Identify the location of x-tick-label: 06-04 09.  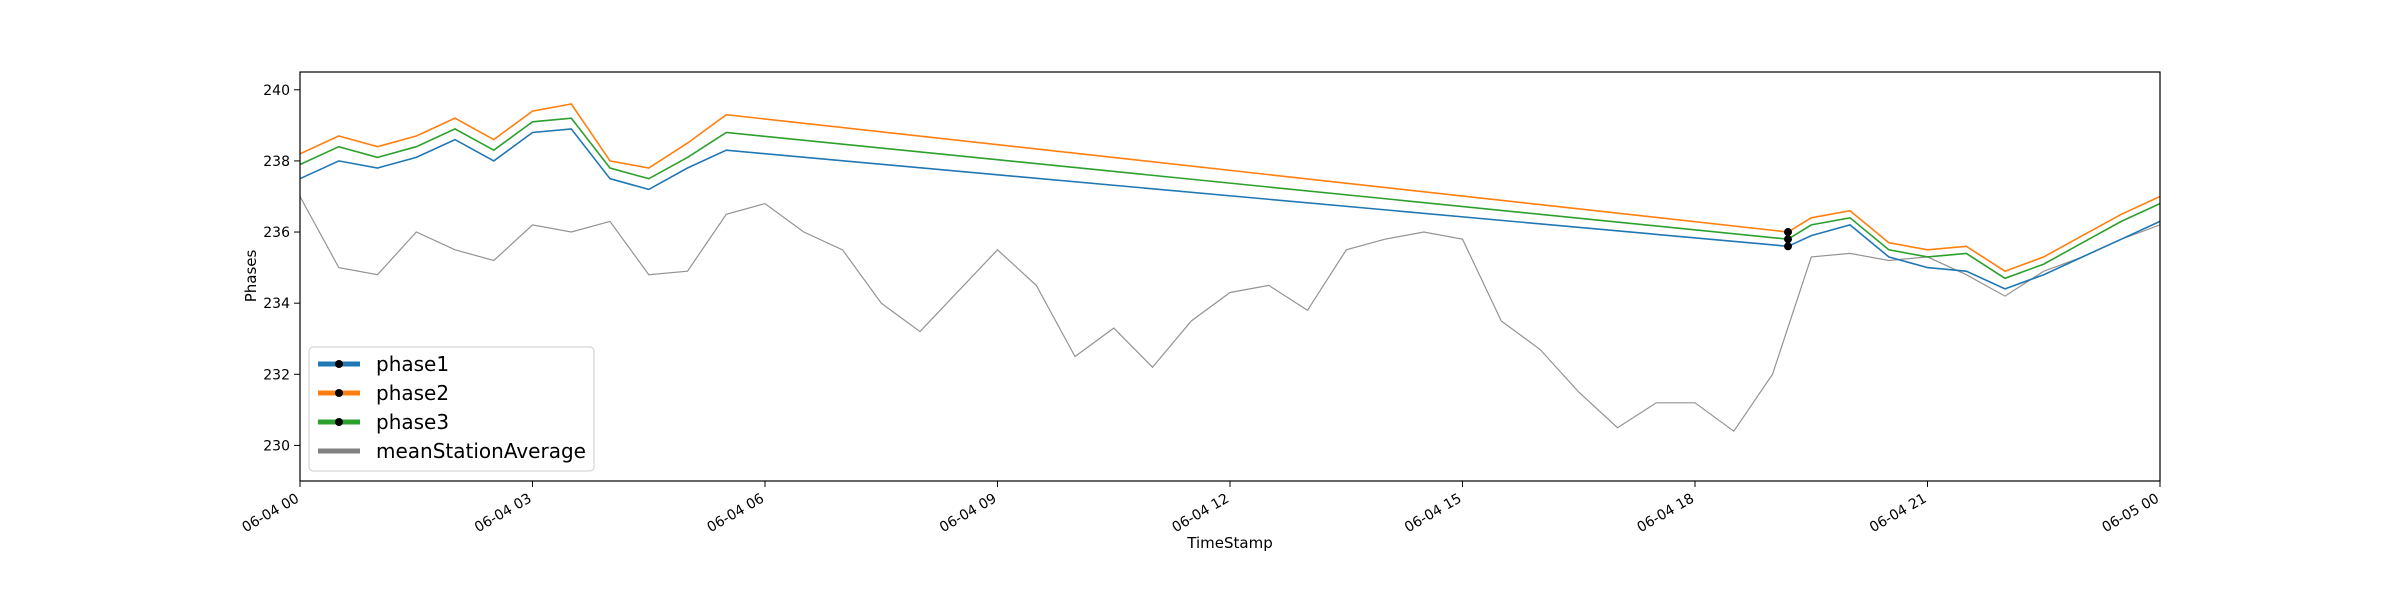
(968, 513).